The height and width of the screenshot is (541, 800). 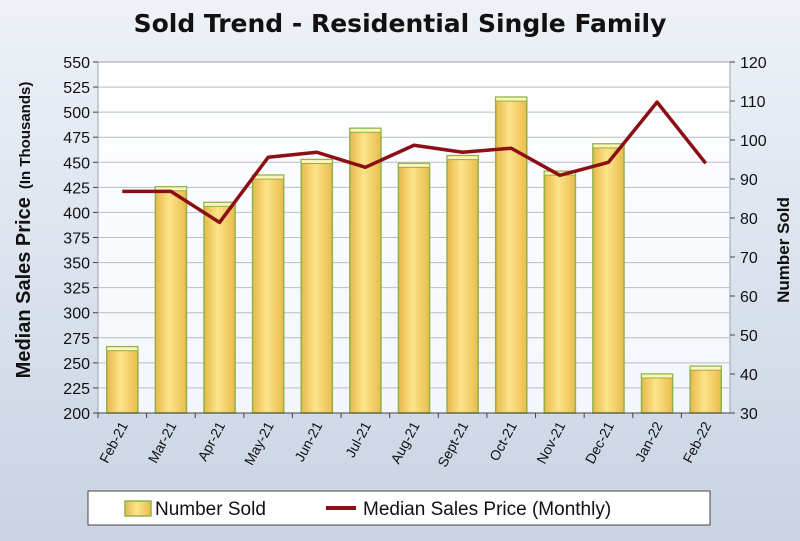 I want to click on y-left-tick-label: 450, so click(x=76, y=163).